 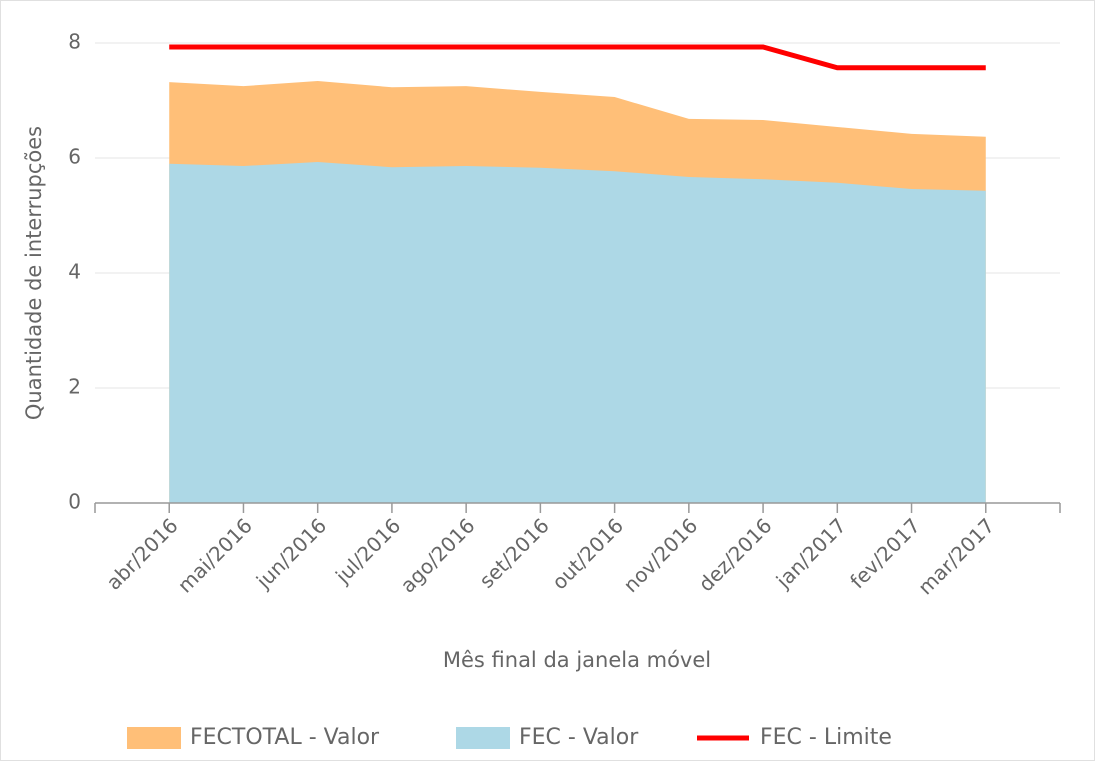 I want to click on y-tick-label: 8, so click(x=74, y=42).